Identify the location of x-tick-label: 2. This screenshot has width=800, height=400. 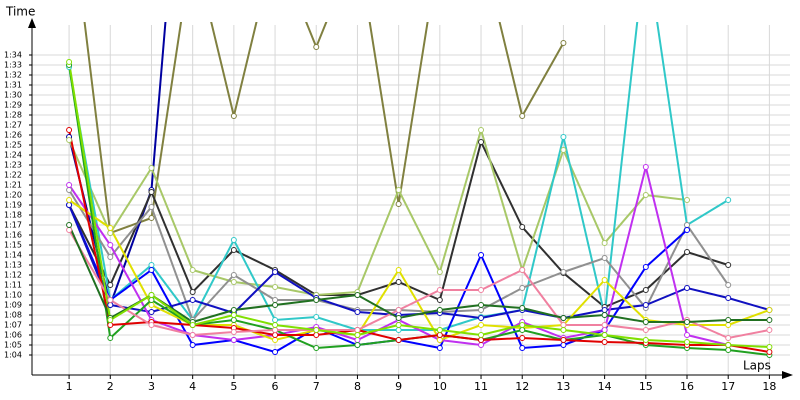
(110, 386).